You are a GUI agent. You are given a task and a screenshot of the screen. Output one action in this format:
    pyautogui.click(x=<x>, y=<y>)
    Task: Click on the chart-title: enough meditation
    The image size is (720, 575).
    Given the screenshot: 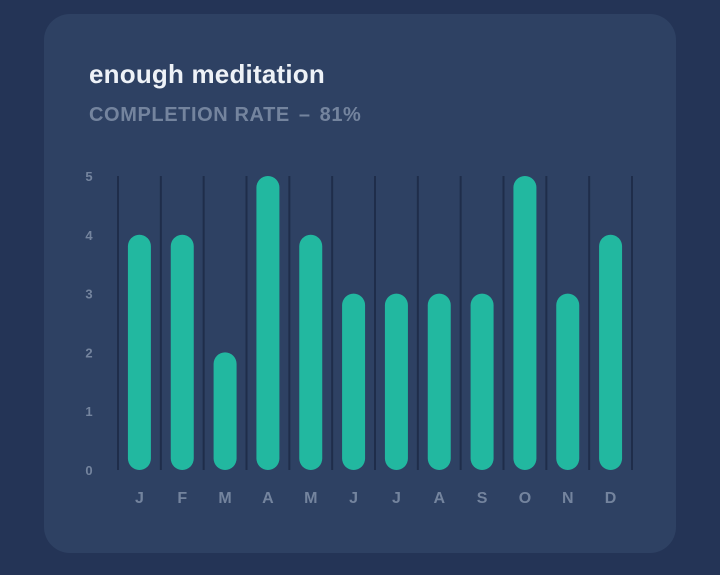 What is the action you would take?
    pyautogui.click(x=207, y=74)
    